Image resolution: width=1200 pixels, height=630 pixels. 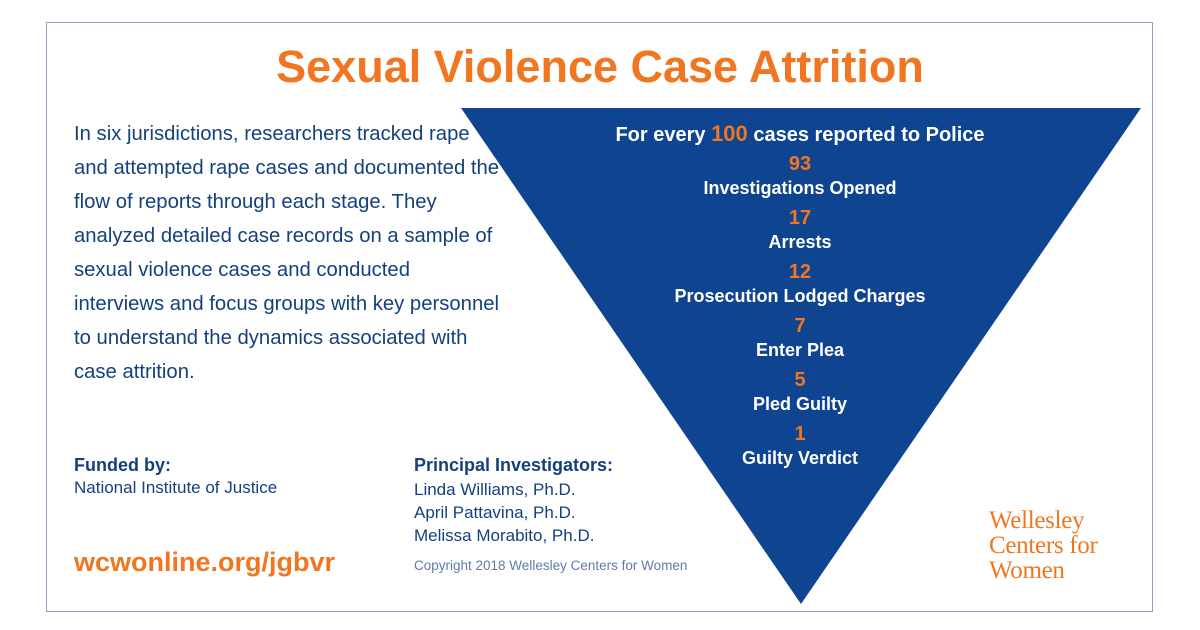 I want to click on stage-value: 7, so click(x=799, y=326).